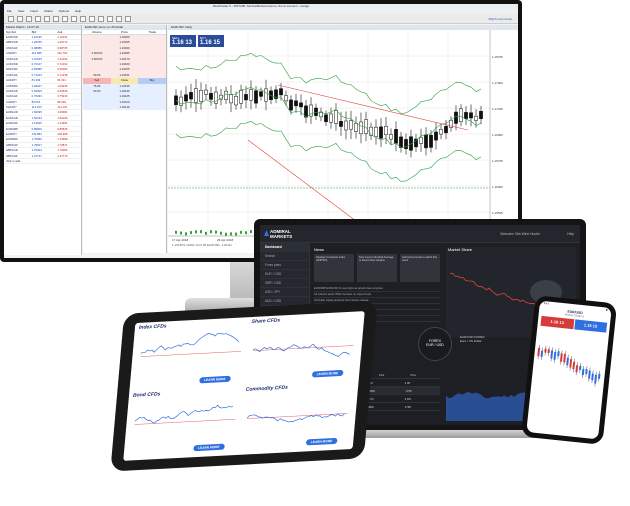 The height and width of the screenshot is (506, 630). I want to click on depth-price: 1.16110, so click(124, 107).